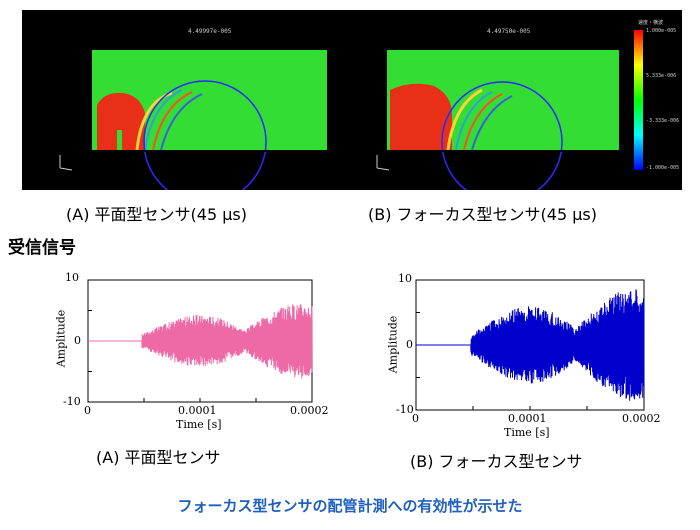  I want to click on sim-field-b, so click(503, 126).